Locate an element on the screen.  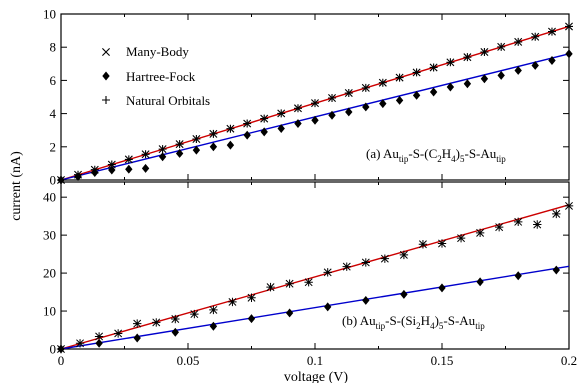
panel-a-annotation-part: -S-Au is located at coordinates (481, 153).